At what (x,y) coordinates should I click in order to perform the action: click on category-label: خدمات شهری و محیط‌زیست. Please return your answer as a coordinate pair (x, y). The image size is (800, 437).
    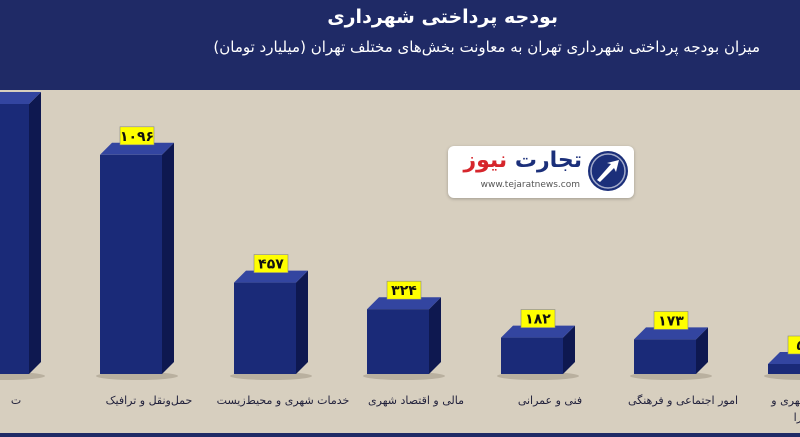
    Looking at the image, I should click on (283, 400).